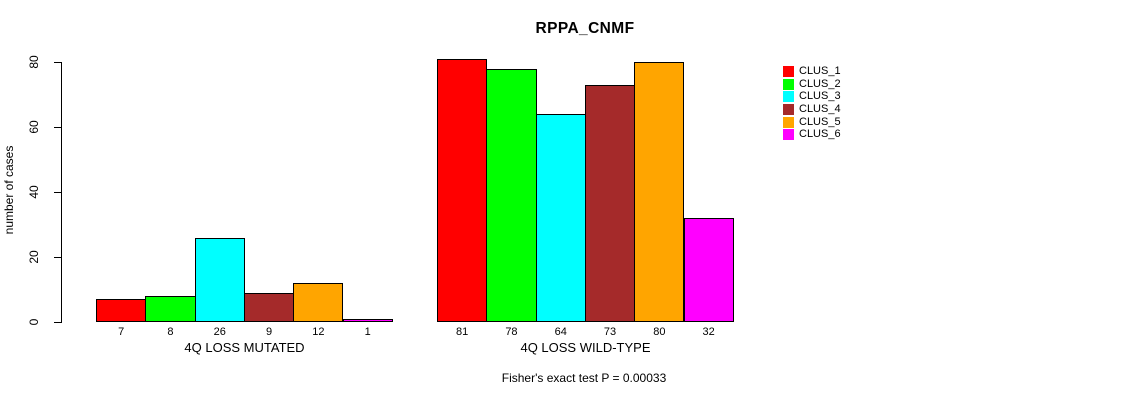 Image resolution: width=1140 pixels, height=400 pixels. What do you see at coordinates (34, 127) in the screenshot?
I see `y-tick-label: 60` at bounding box center [34, 127].